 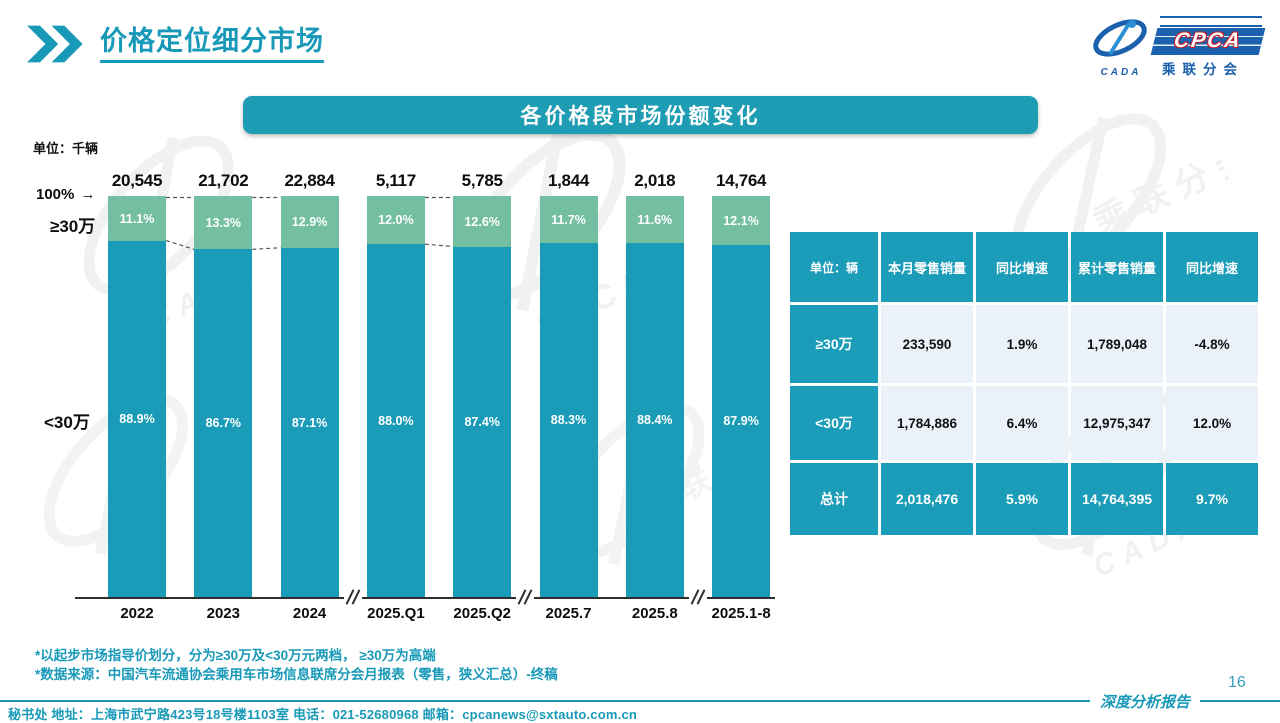 I want to click on chart-unit-label: 单位：千辆, so click(x=66, y=148).